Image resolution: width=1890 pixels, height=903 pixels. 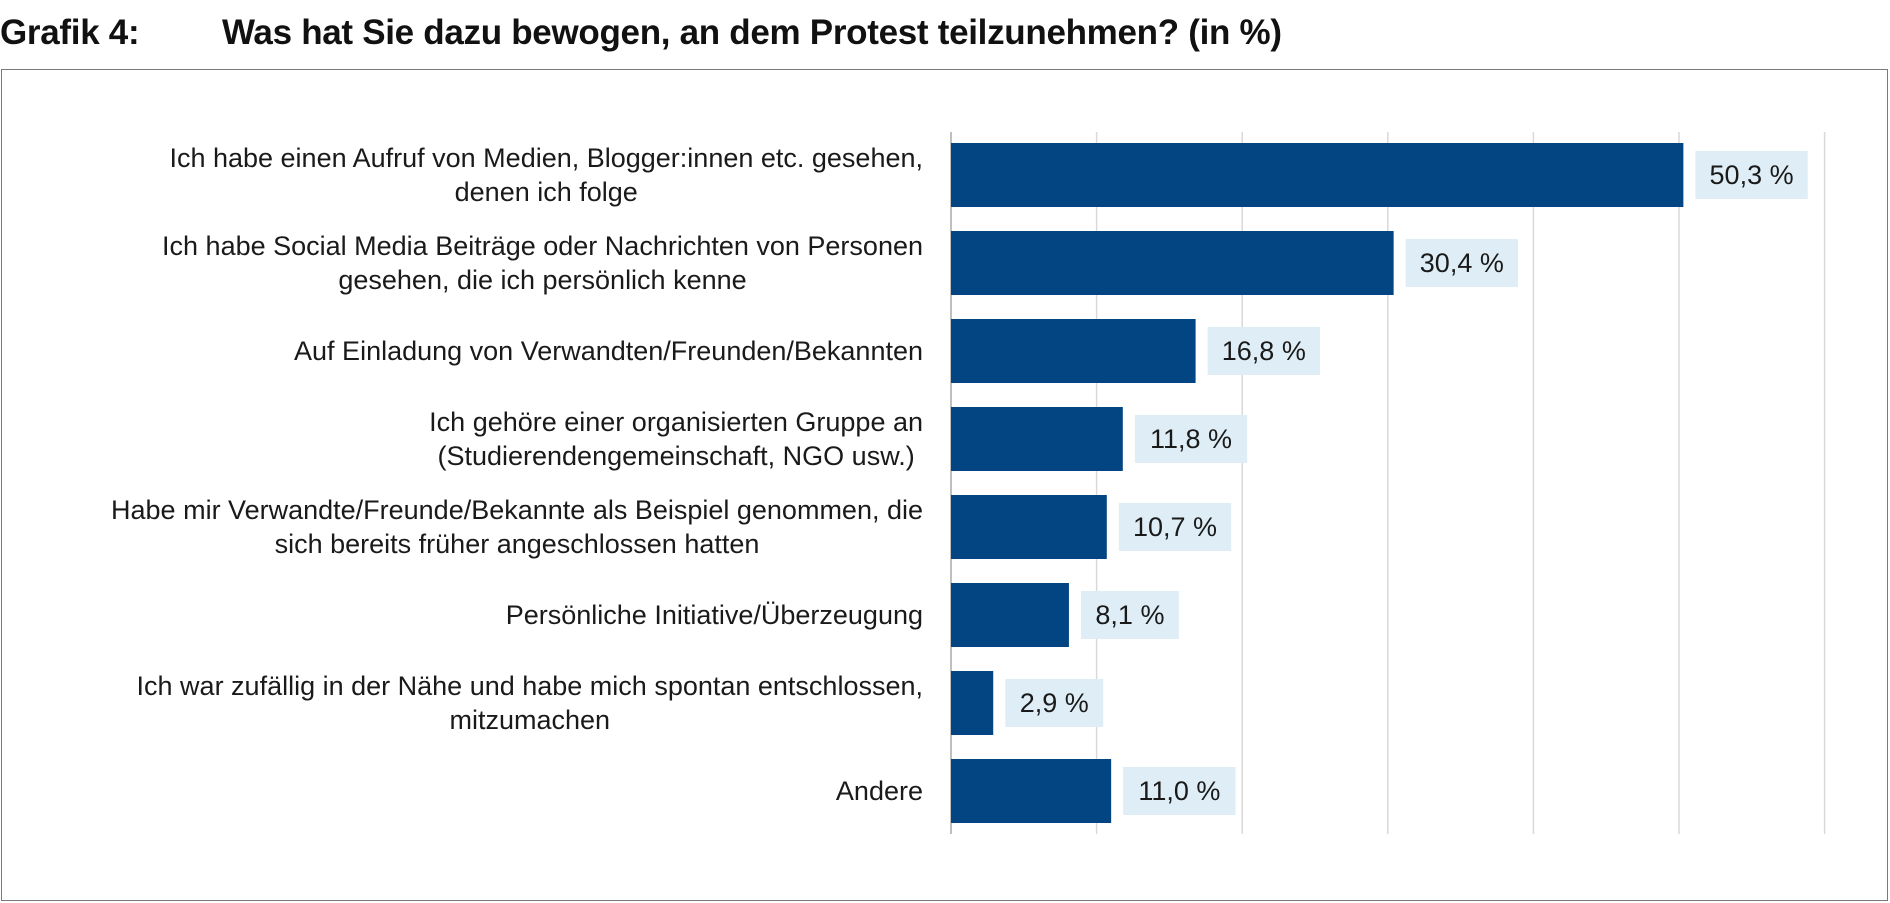 What do you see at coordinates (546, 192) in the screenshot?
I see `category-label-line: denen ich folge` at bounding box center [546, 192].